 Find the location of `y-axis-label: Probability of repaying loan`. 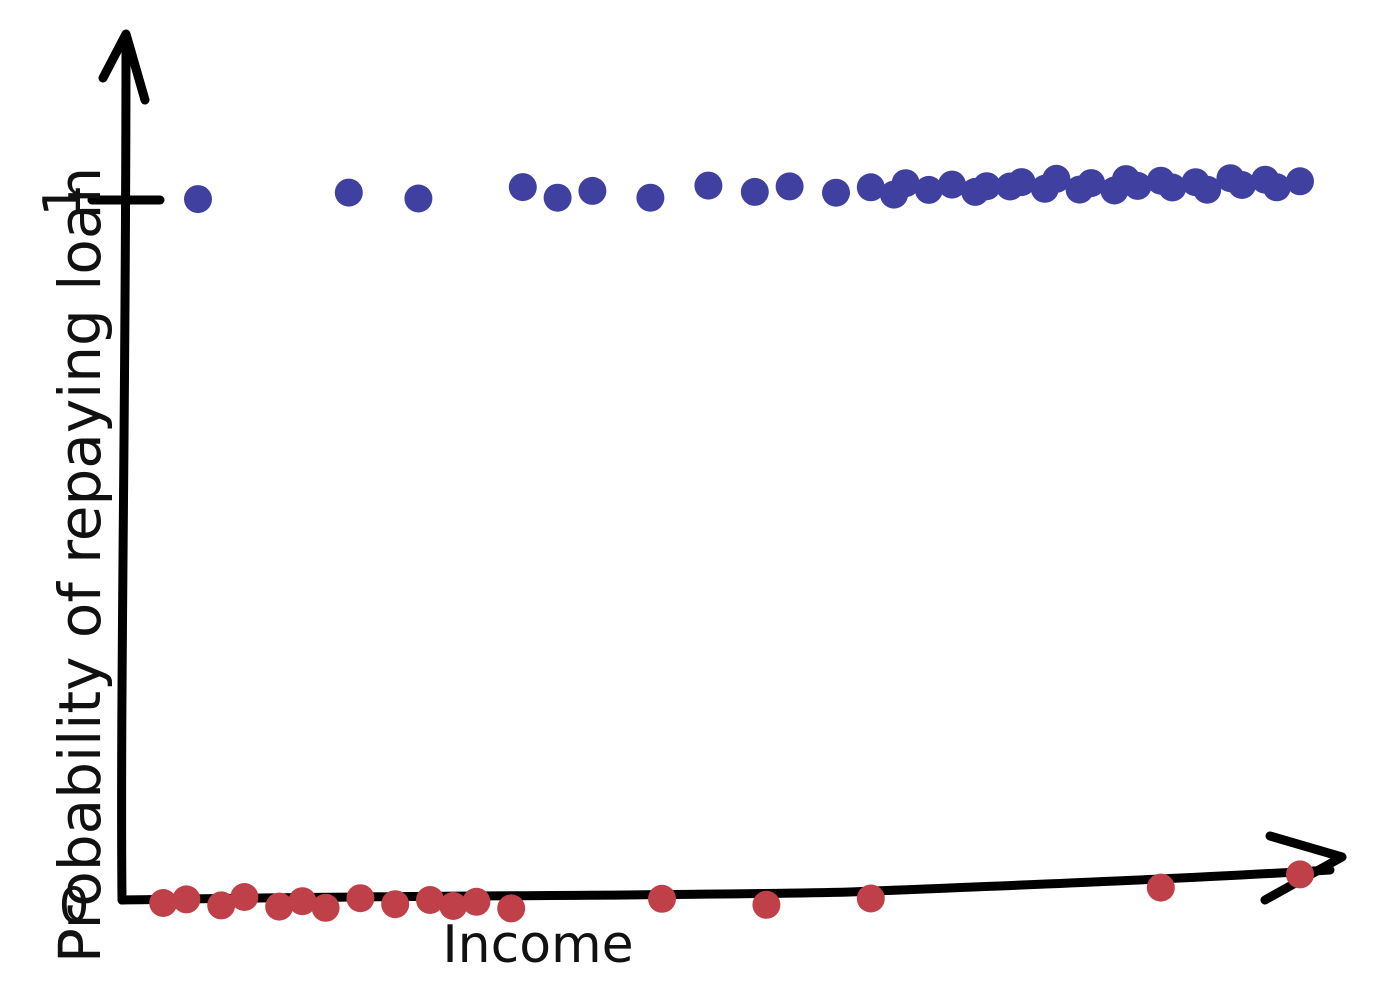

y-axis-label: Probability of repaying loan is located at coordinates (80, 565).